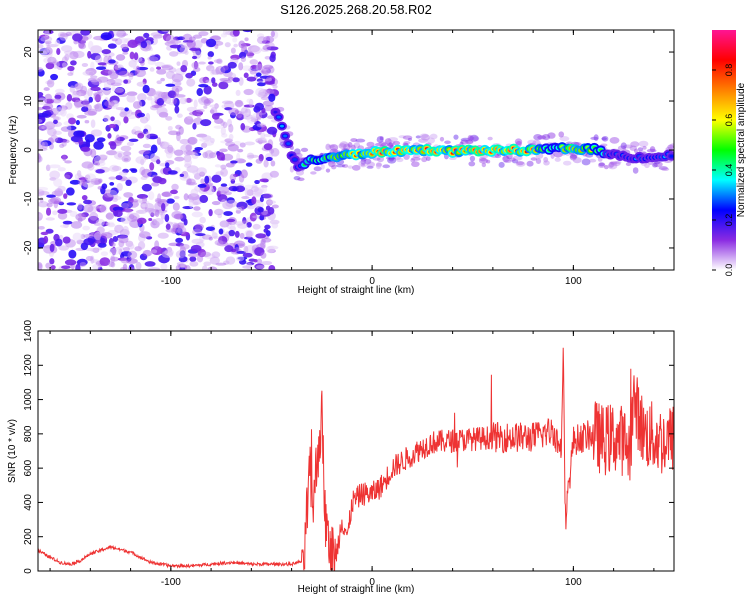 The image size is (750, 600). What do you see at coordinates (159, 150) in the screenshot?
I see `heatmap-noise-blobs` at bounding box center [159, 150].